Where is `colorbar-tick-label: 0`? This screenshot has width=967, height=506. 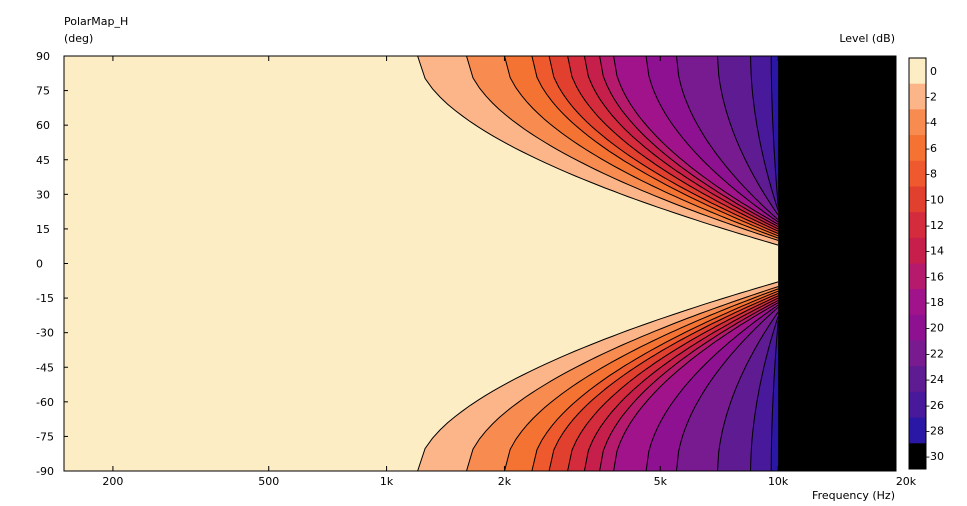
colorbar-tick-label: 0 is located at coordinates (933, 71).